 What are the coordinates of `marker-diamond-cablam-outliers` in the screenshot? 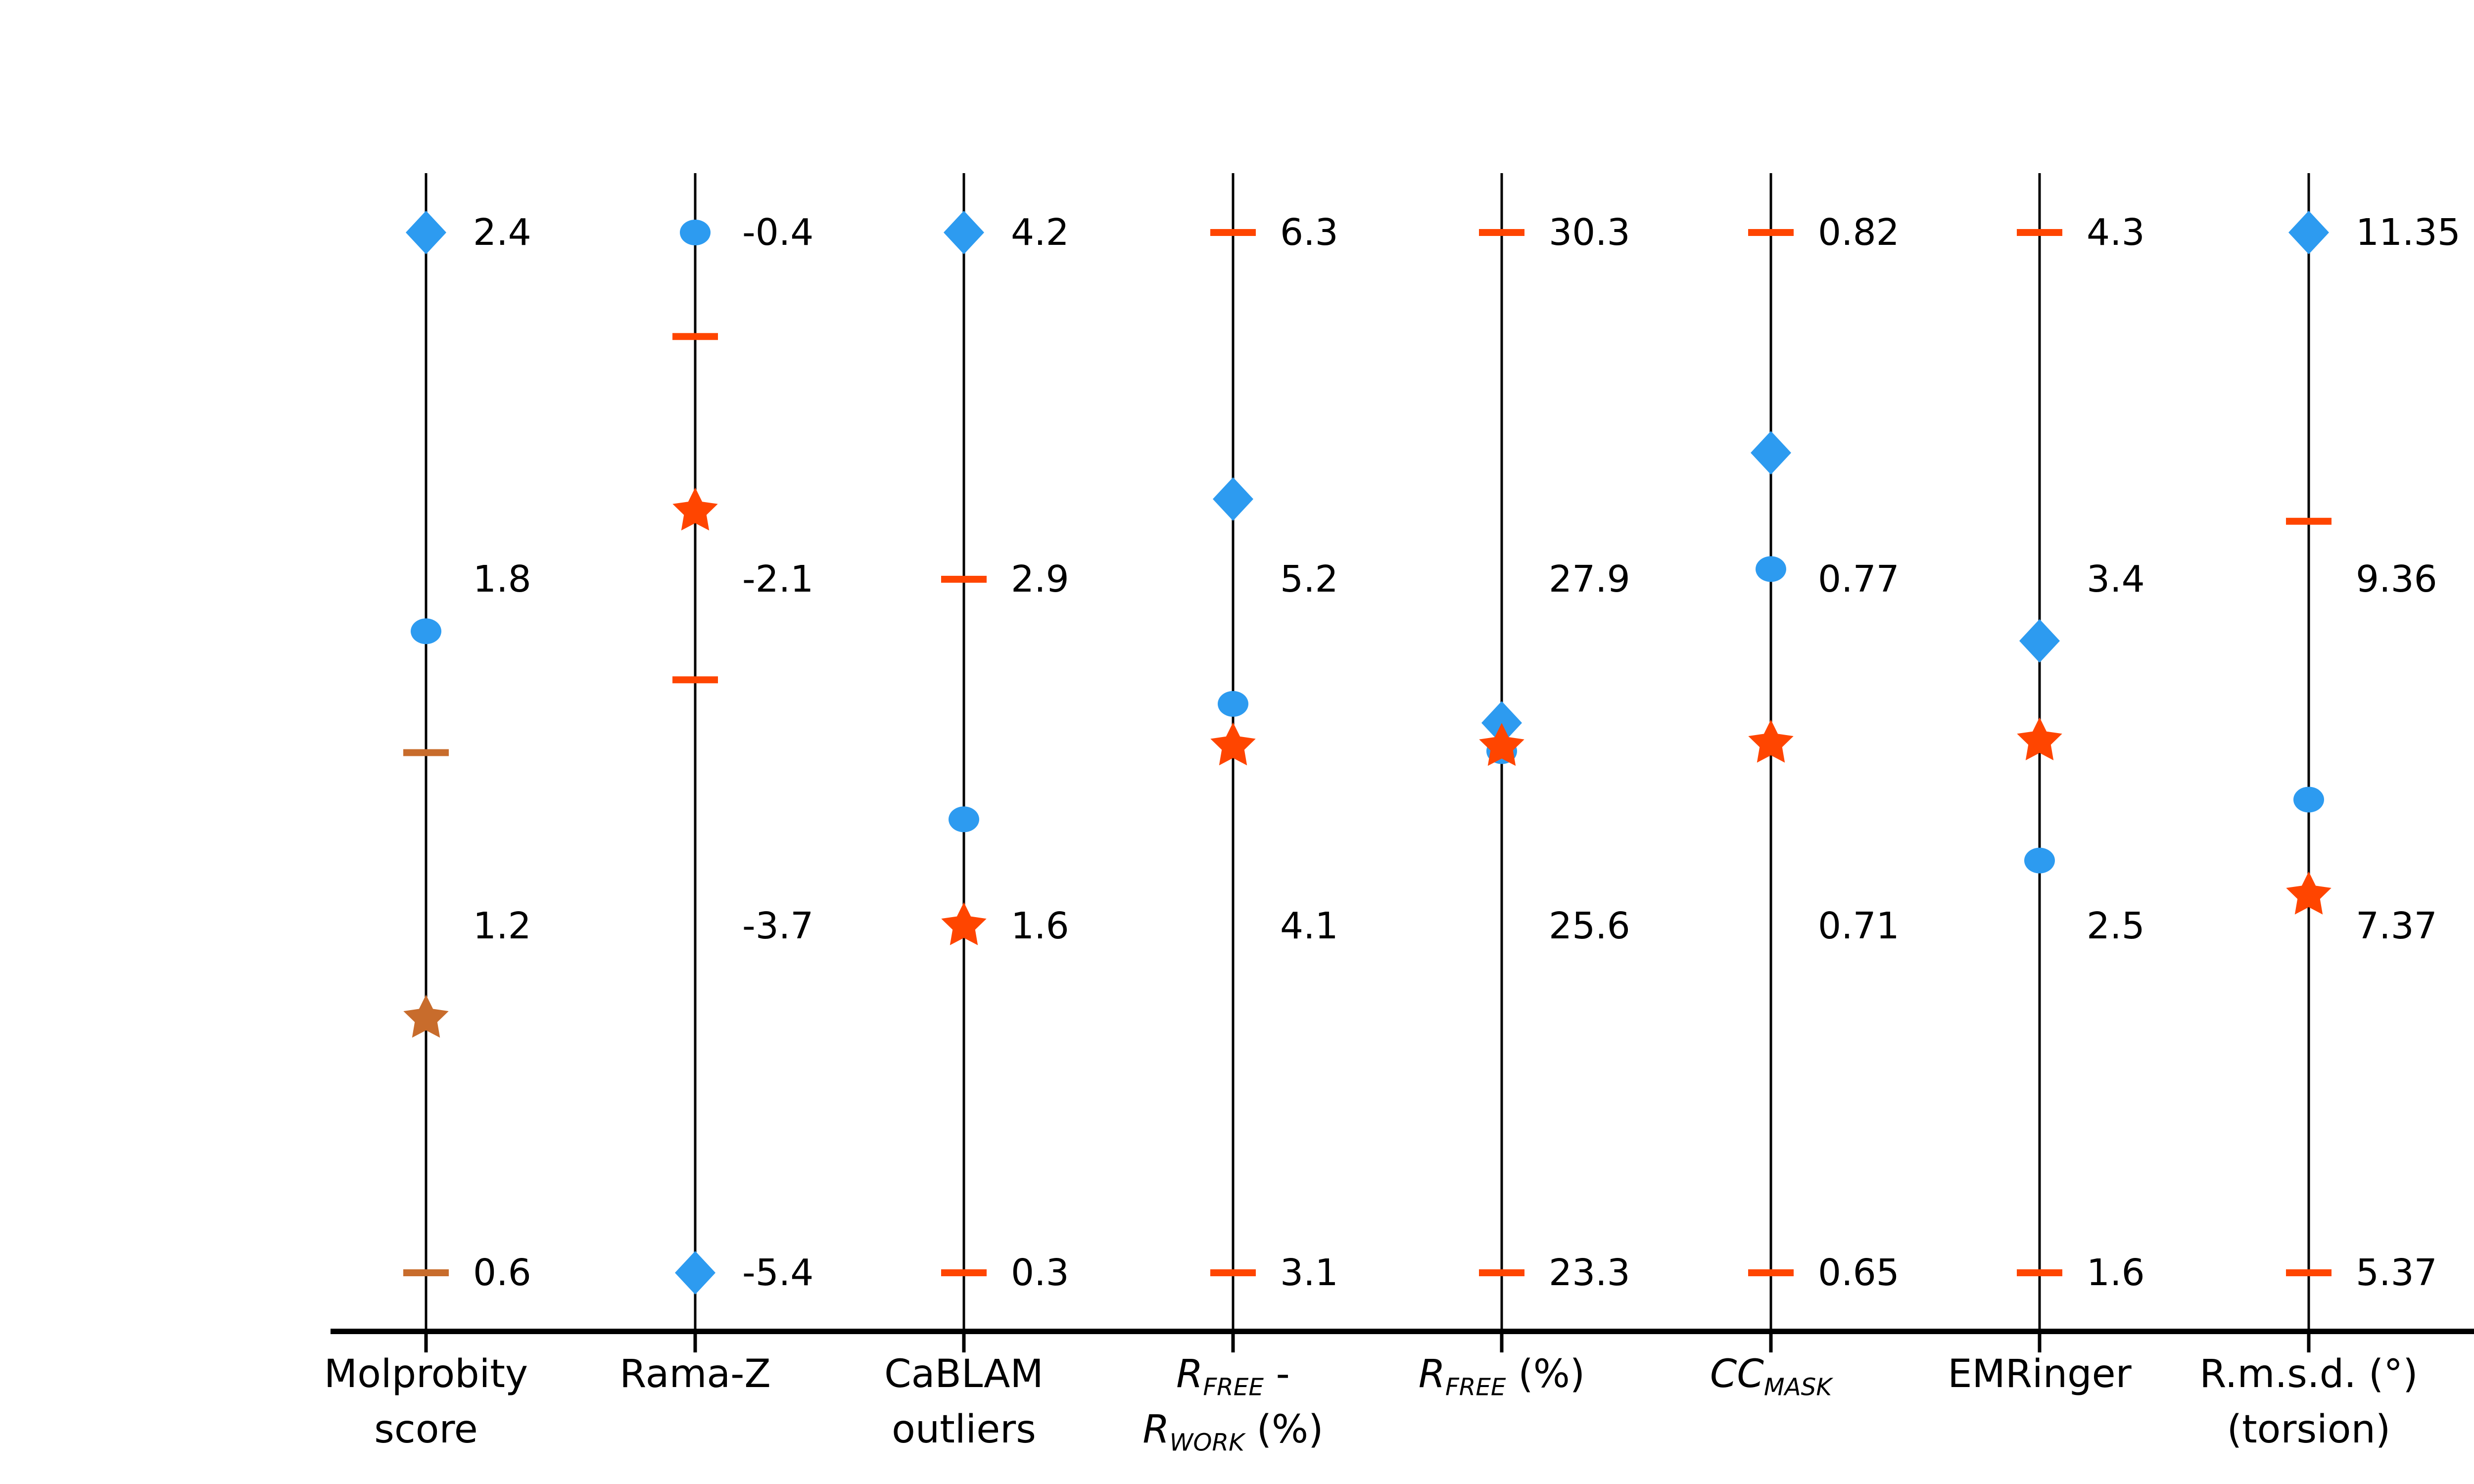 It's located at (964, 232).